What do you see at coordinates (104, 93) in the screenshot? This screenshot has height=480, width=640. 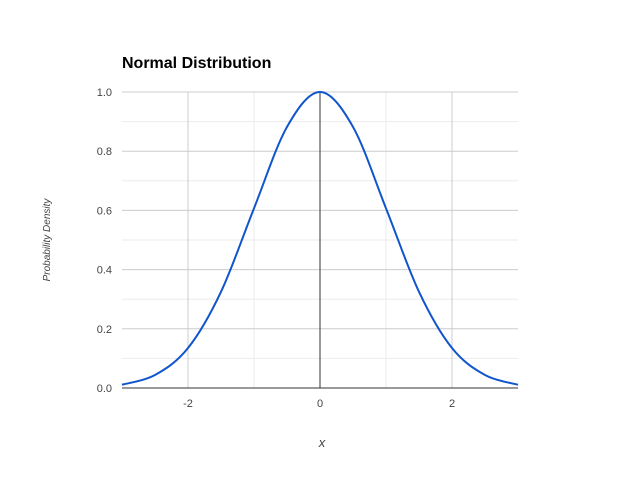 I see `y-tick-label: 1.0` at bounding box center [104, 93].